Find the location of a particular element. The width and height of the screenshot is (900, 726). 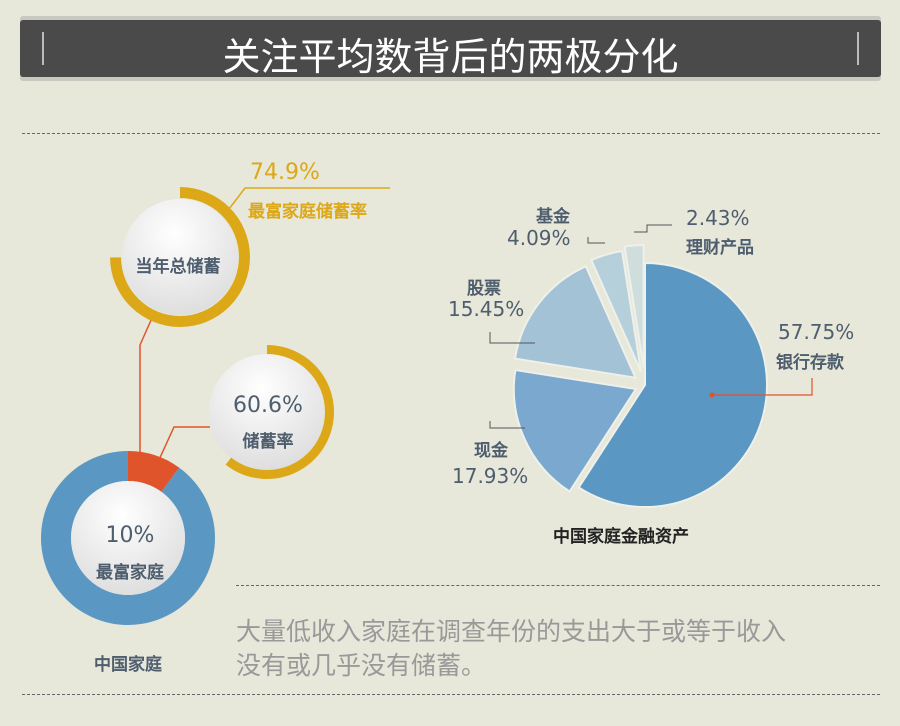

donut3-value: 10% is located at coordinates (130, 535).